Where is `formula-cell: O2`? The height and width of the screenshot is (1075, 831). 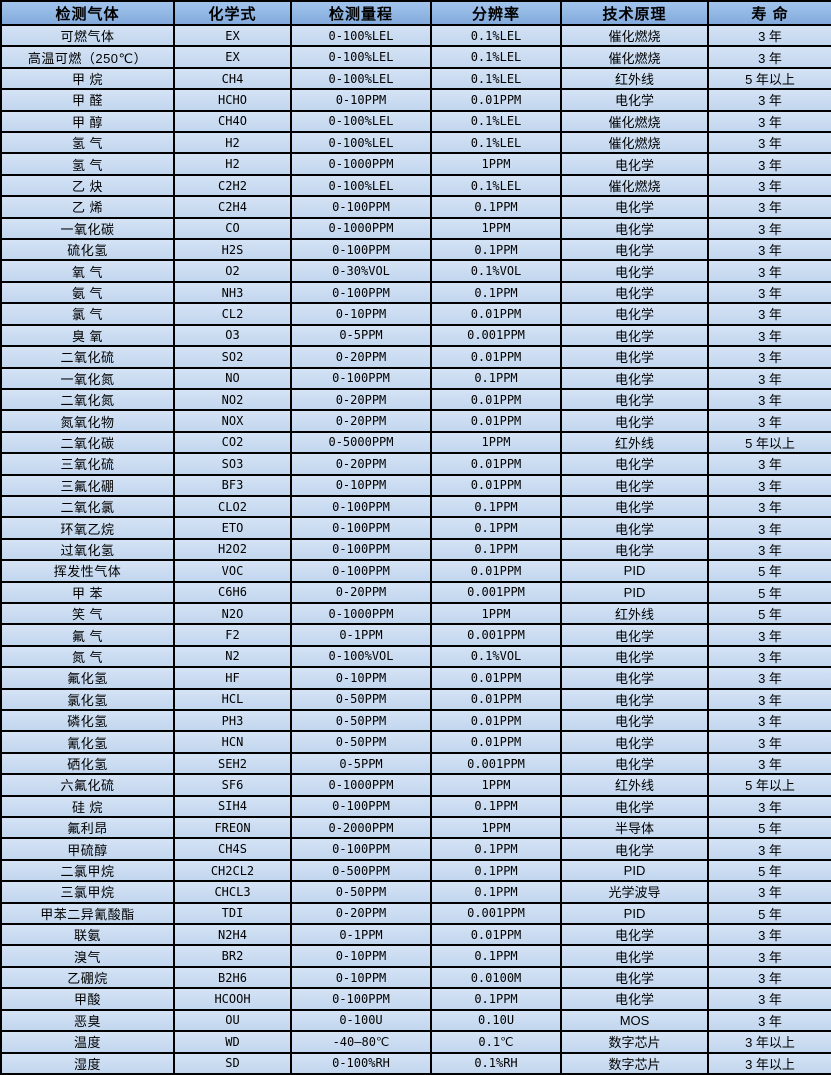 formula-cell: O2 is located at coordinates (232, 271).